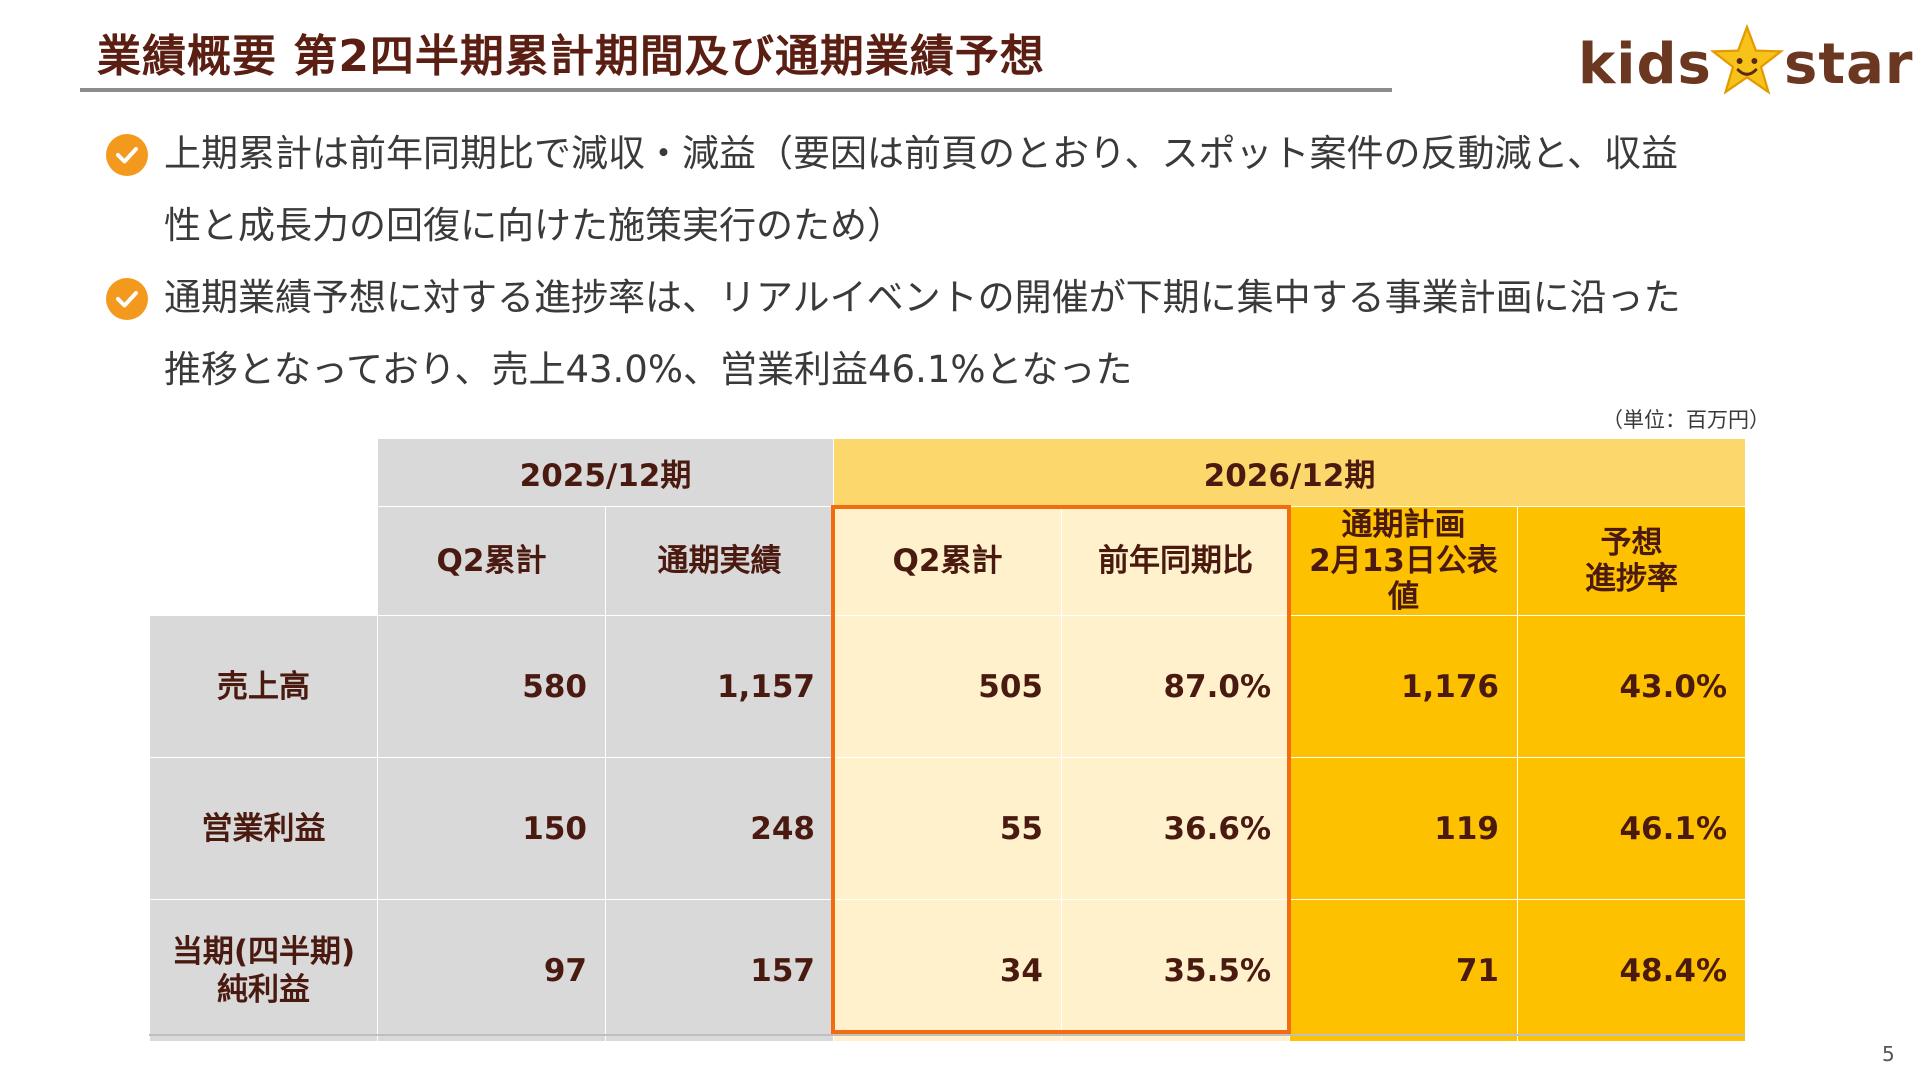 The width and height of the screenshot is (1920, 1080). I want to click on cell-plan: 119, so click(1403, 828).